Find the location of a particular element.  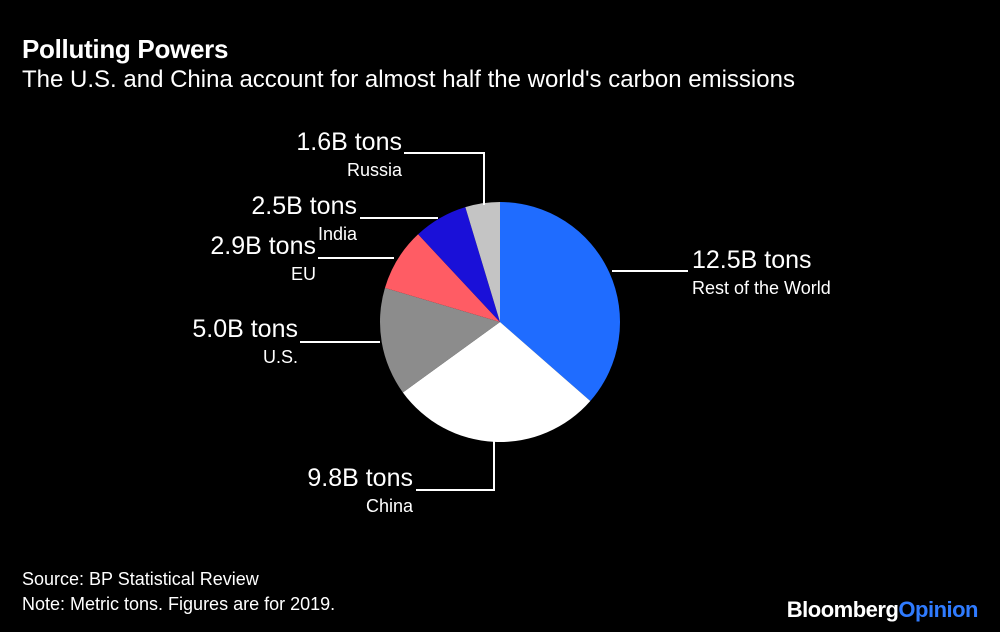

name-label-china: China is located at coordinates (390, 506).